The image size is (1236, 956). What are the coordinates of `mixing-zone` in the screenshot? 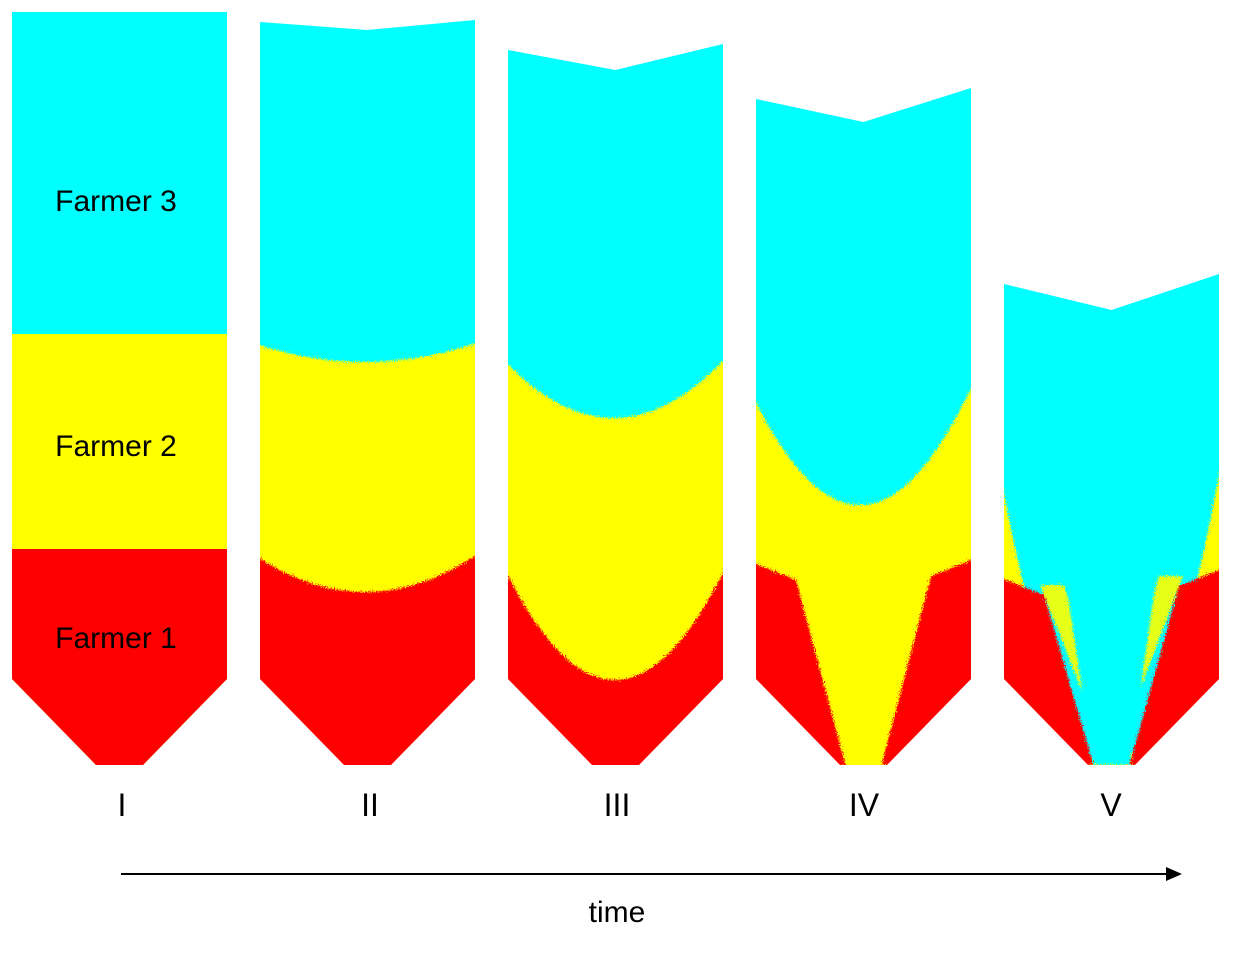 It's located at (863, 665).